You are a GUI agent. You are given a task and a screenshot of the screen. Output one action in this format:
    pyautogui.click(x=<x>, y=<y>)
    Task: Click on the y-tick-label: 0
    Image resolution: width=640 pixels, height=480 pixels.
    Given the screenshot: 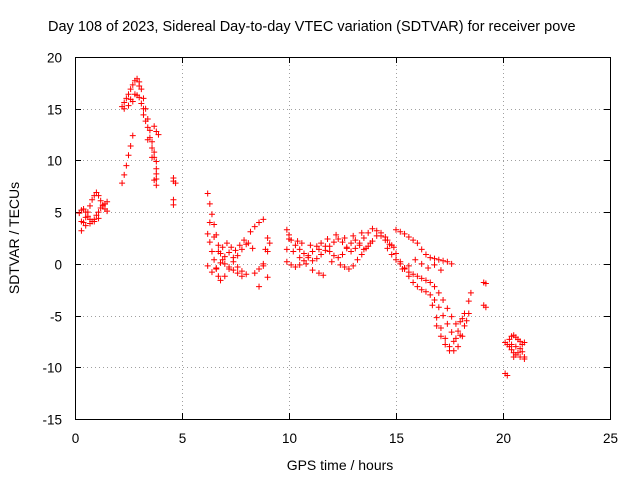 What is the action you would take?
    pyautogui.click(x=58, y=265)
    